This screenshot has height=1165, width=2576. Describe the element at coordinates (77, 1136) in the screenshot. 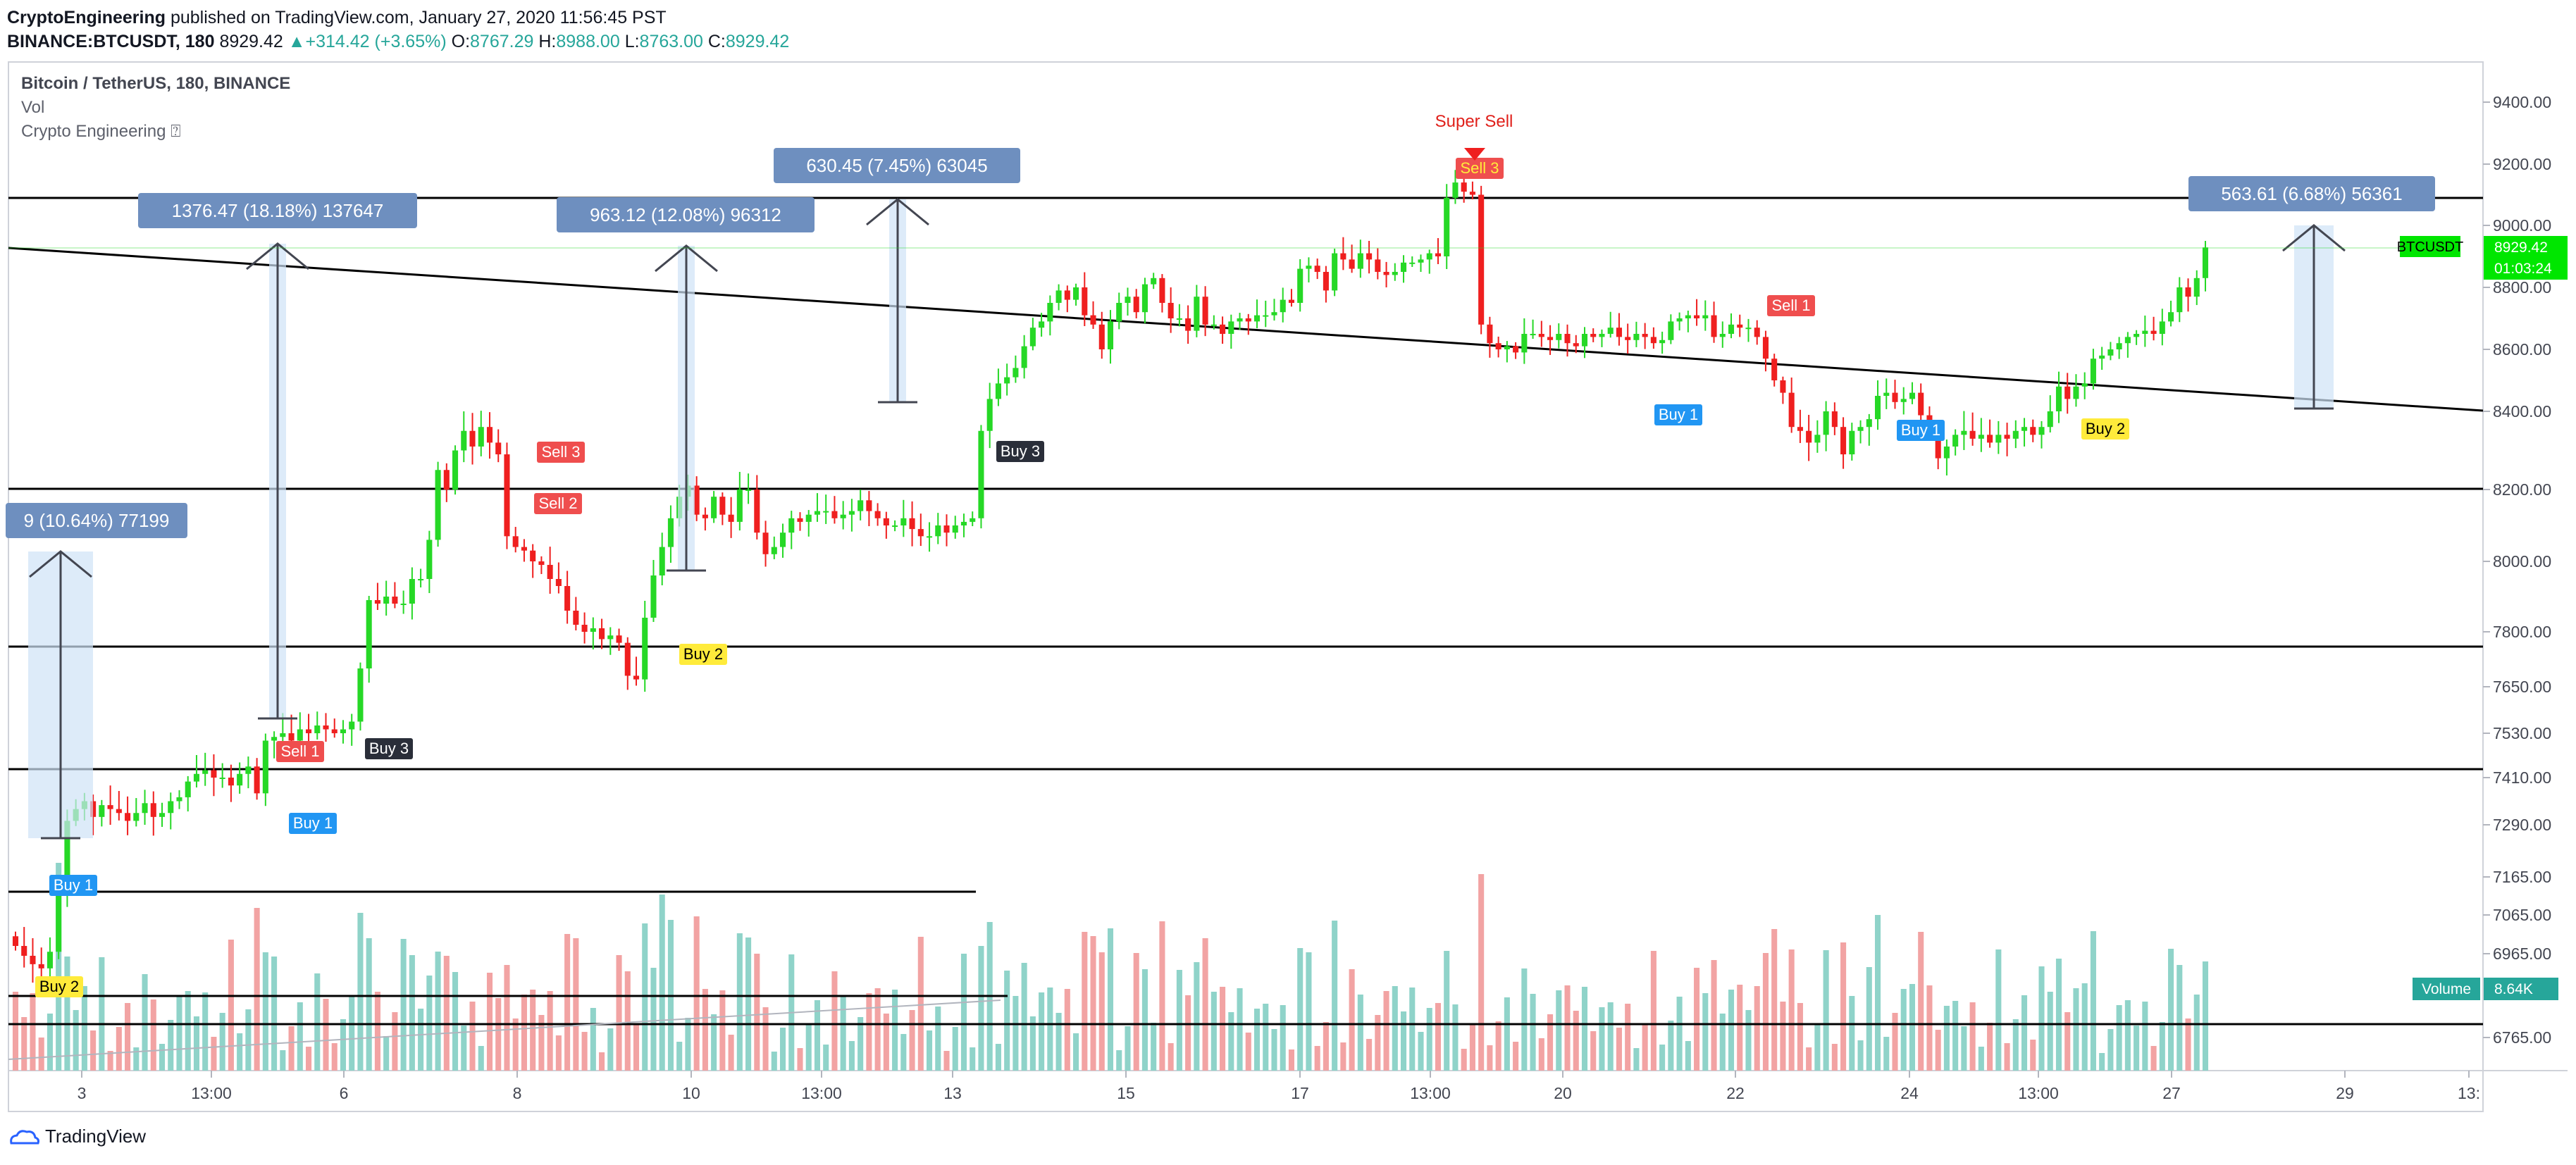

I see `tradingview-logo: TradingView` at that location.